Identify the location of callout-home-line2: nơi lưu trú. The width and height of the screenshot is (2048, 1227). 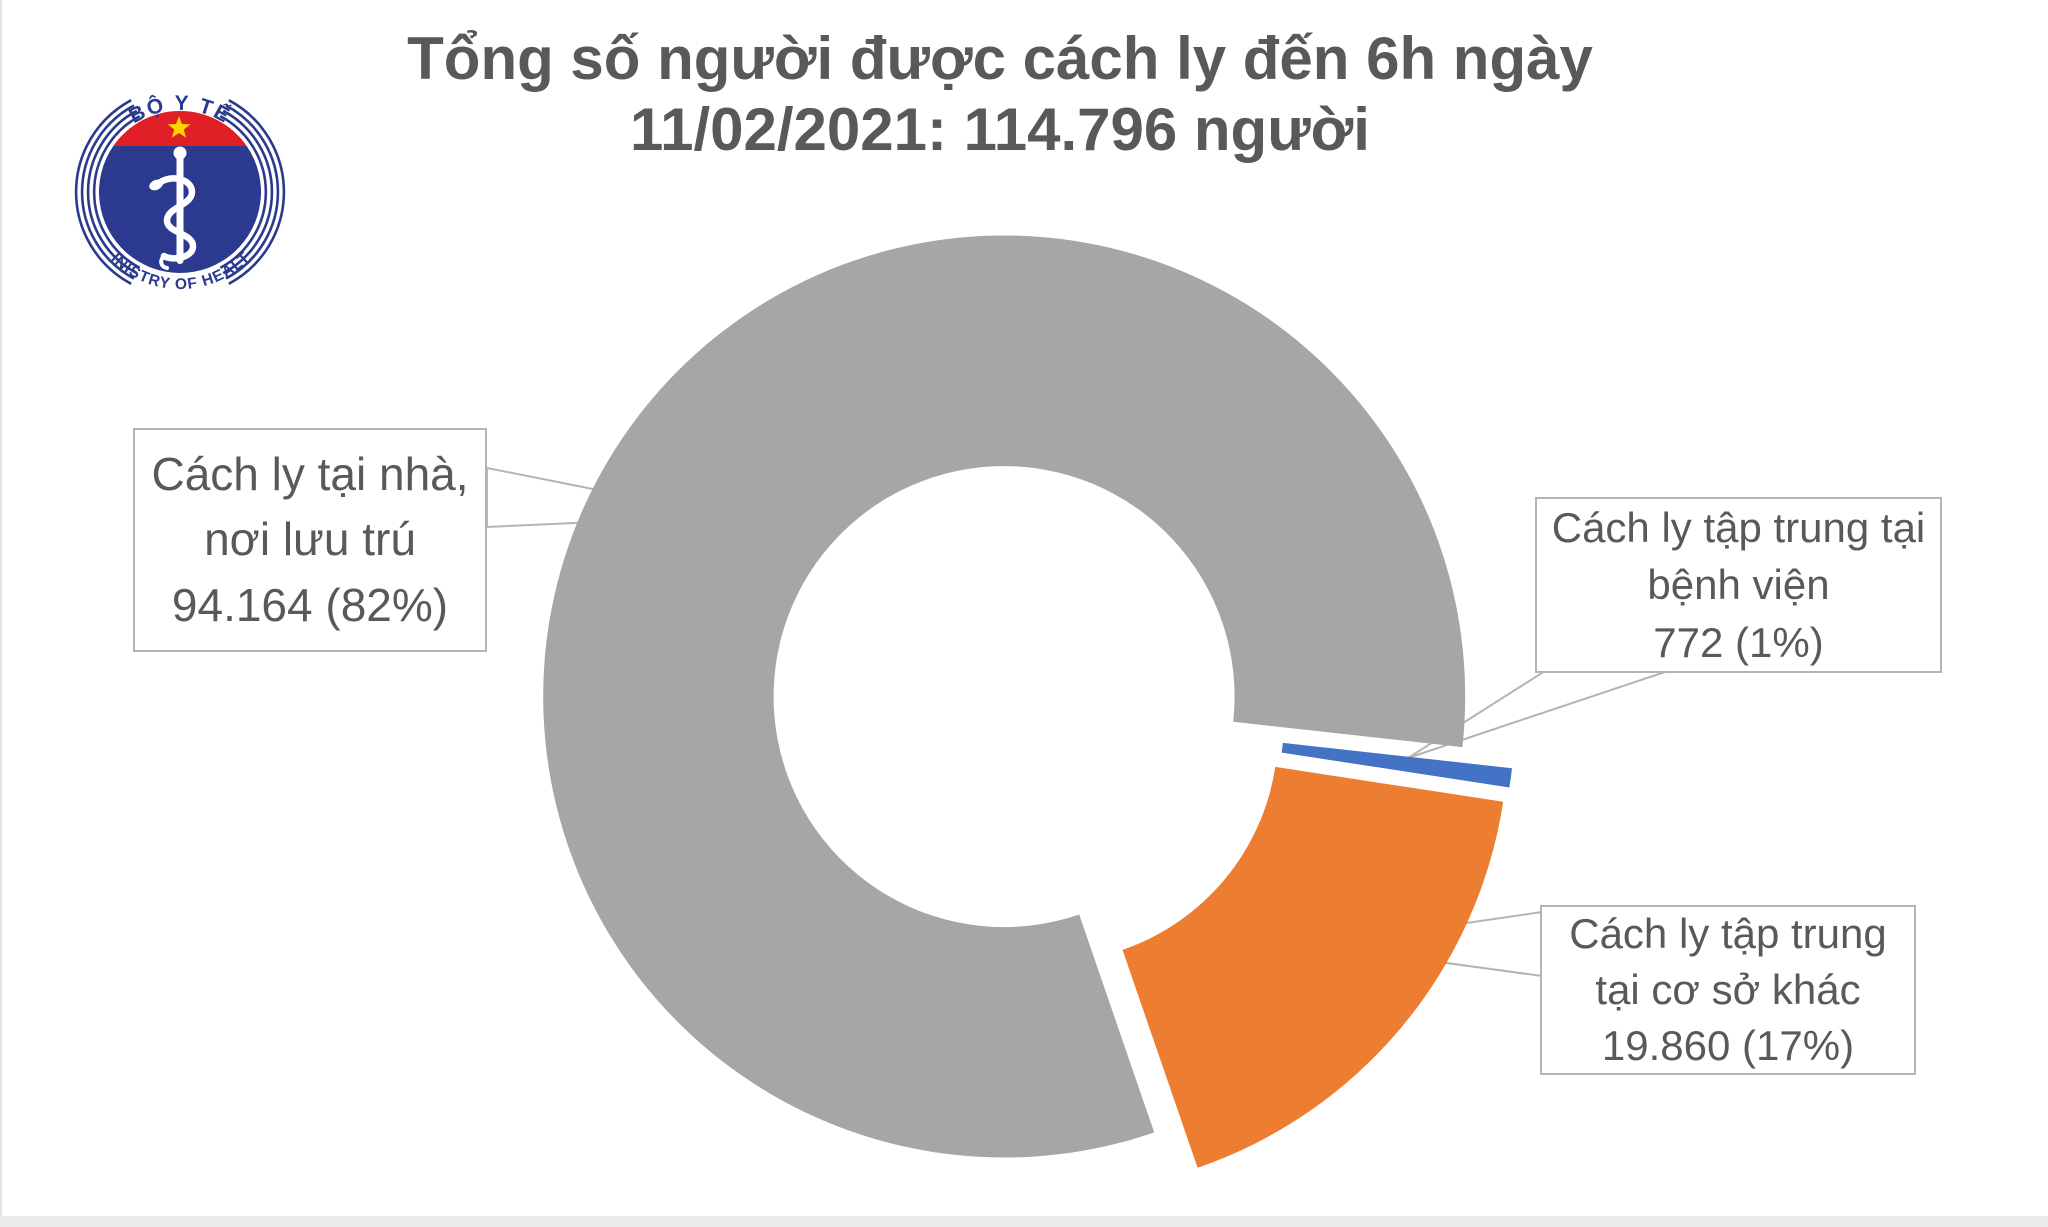
(310, 539).